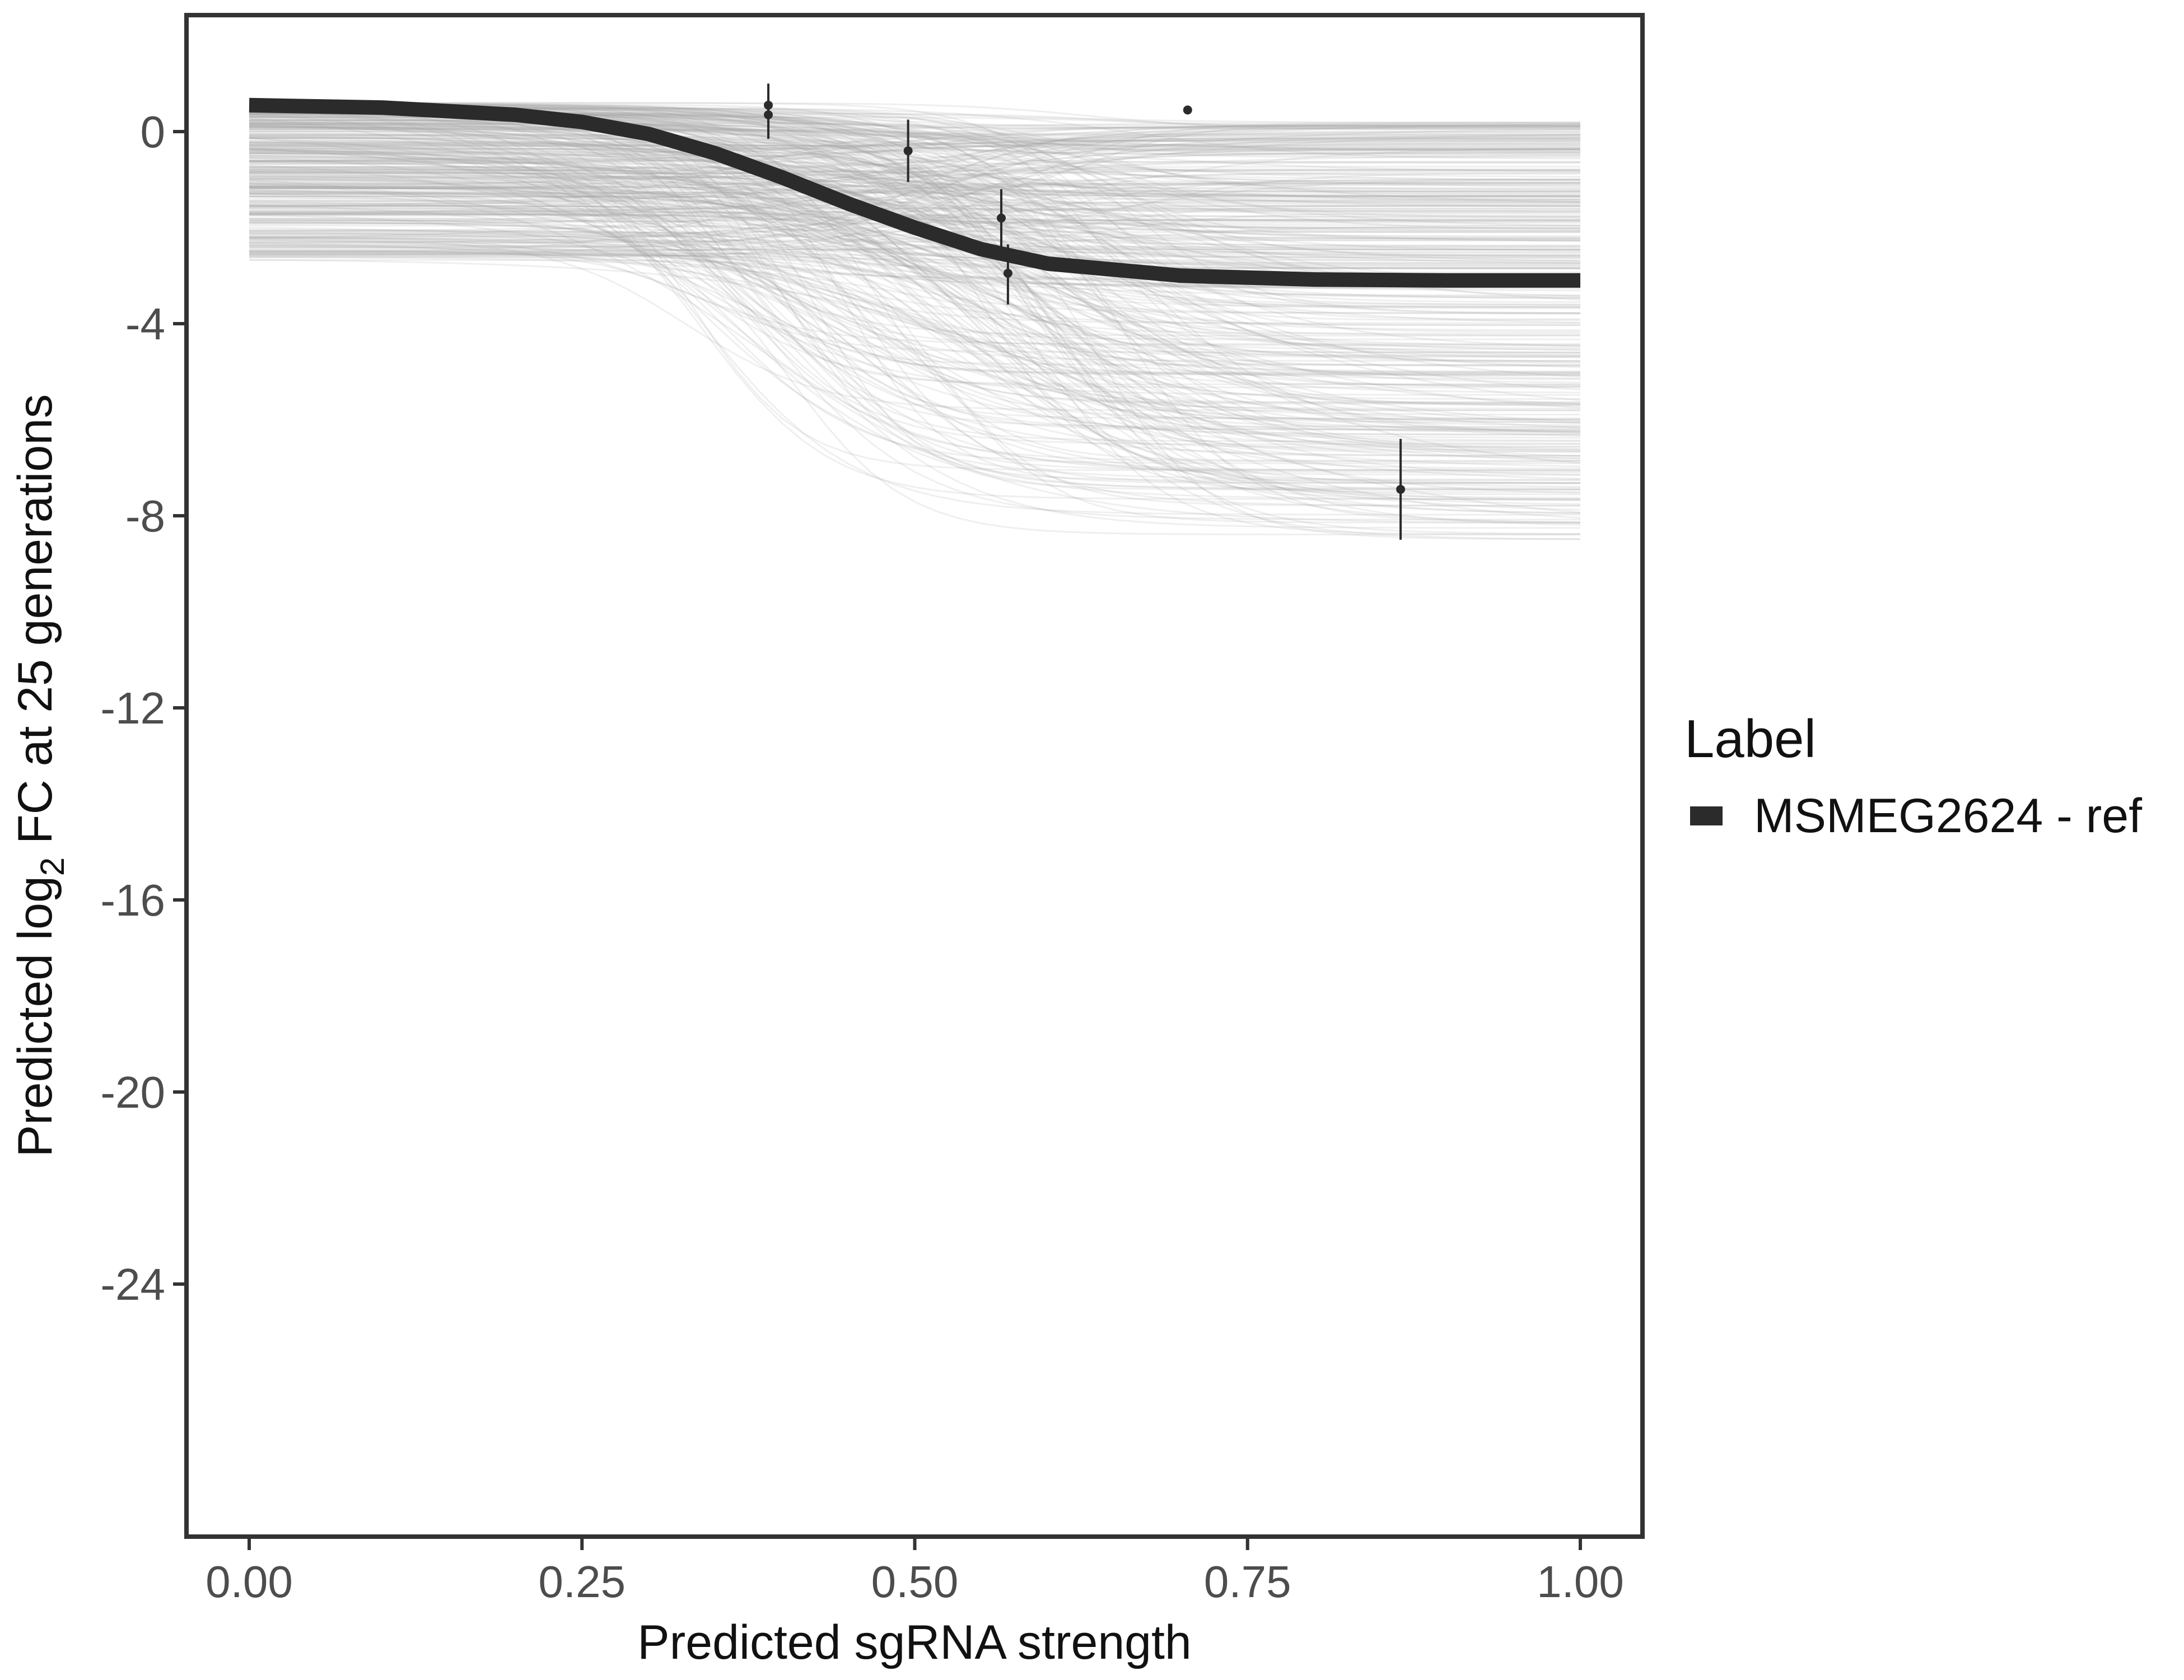 The image size is (2184, 1680). What do you see at coordinates (133, 1284) in the screenshot?
I see `y-tick-label: -24` at bounding box center [133, 1284].